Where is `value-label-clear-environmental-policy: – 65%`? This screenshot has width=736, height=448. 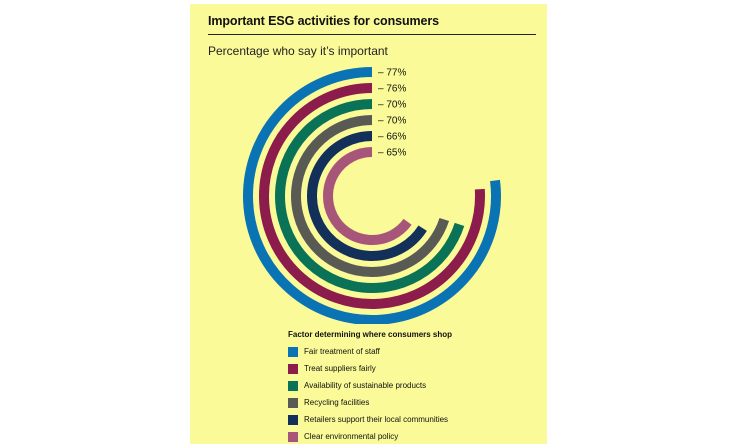 value-label-clear-environmental-policy: – 65% is located at coordinates (392, 153).